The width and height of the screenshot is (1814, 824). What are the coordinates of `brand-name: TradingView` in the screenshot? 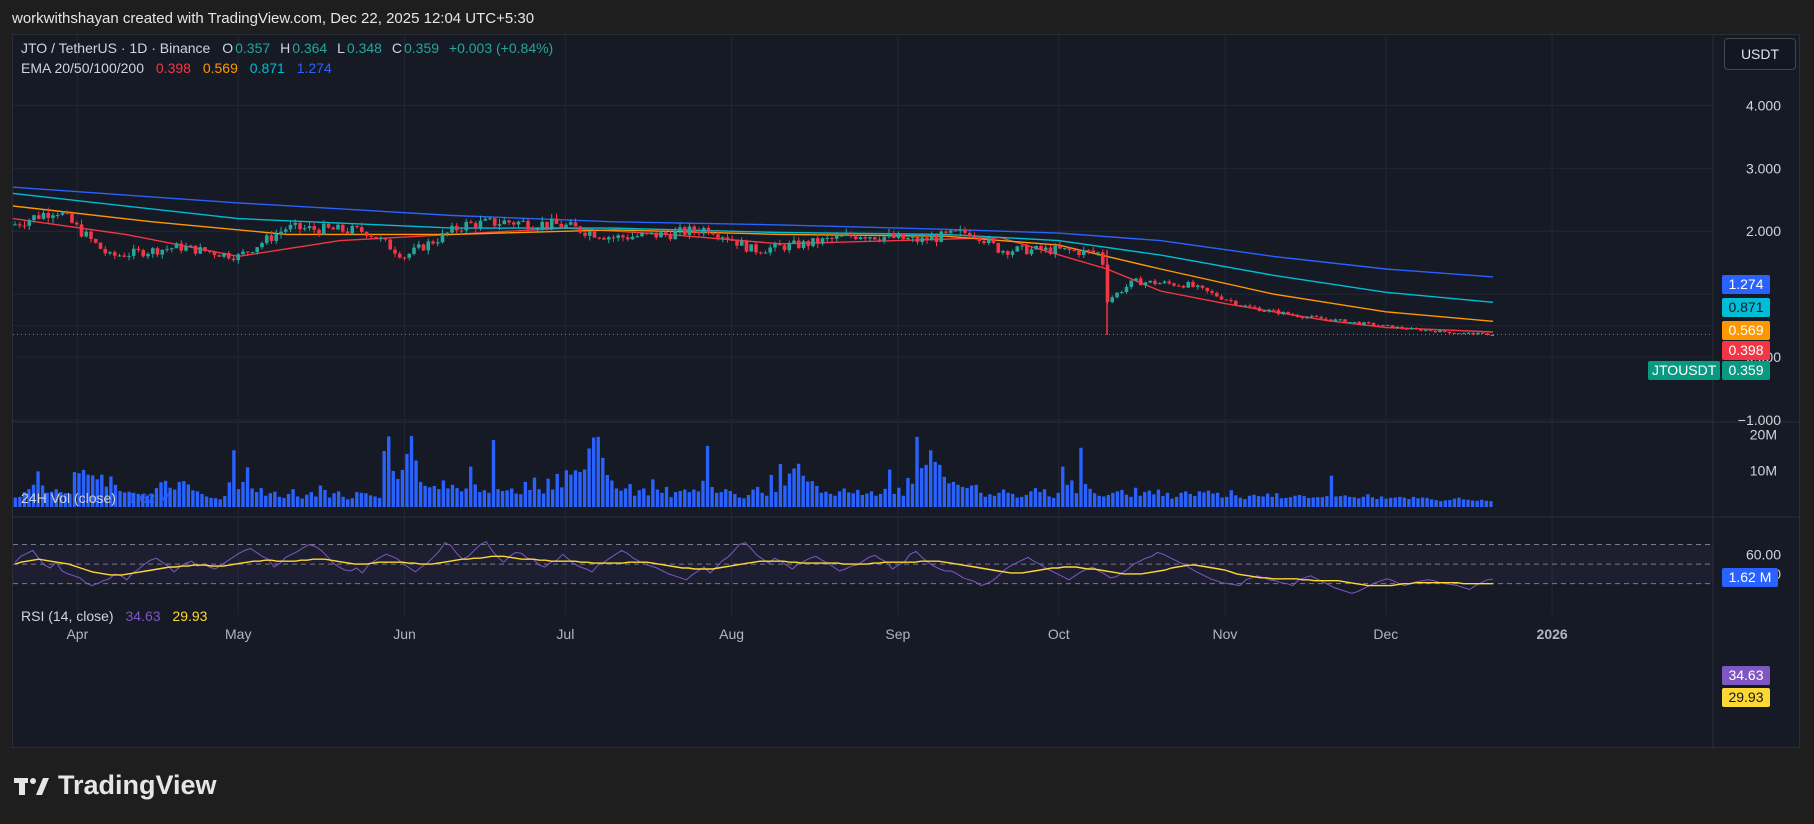 It's located at (137, 785).